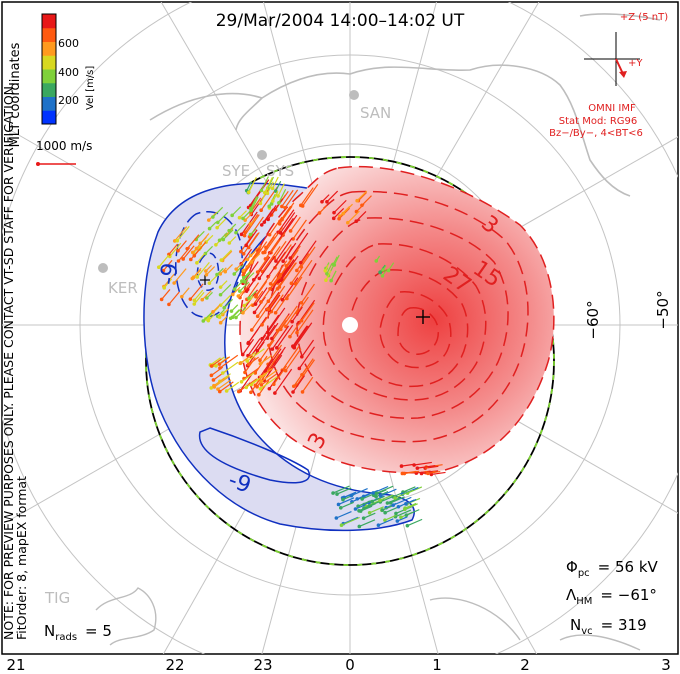 The image size is (680, 674). What do you see at coordinates (340, 21) in the screenshot?
I see `map-title: 29/Mar/2004 14:00–14:02 UT` at bounding box center [340, 21].